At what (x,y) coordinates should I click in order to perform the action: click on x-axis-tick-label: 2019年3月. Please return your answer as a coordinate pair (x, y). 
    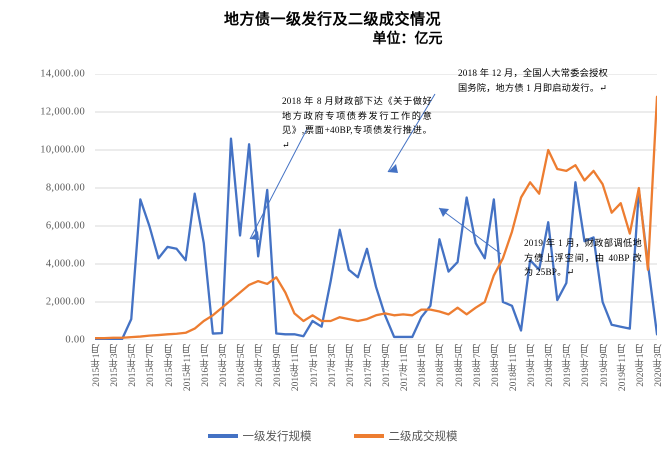
    Looking at the image, I should click on (550, 365).